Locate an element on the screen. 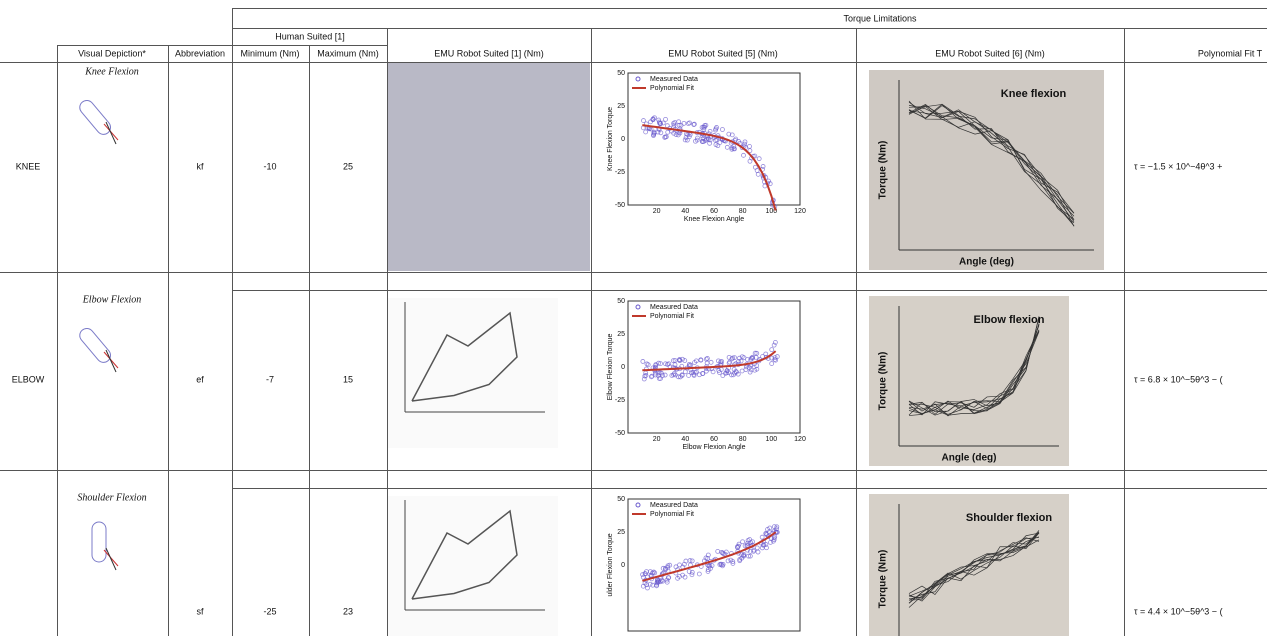 This screenshot has height=636, width=1267. maximum: 23 is located at coordinates (348, 611).